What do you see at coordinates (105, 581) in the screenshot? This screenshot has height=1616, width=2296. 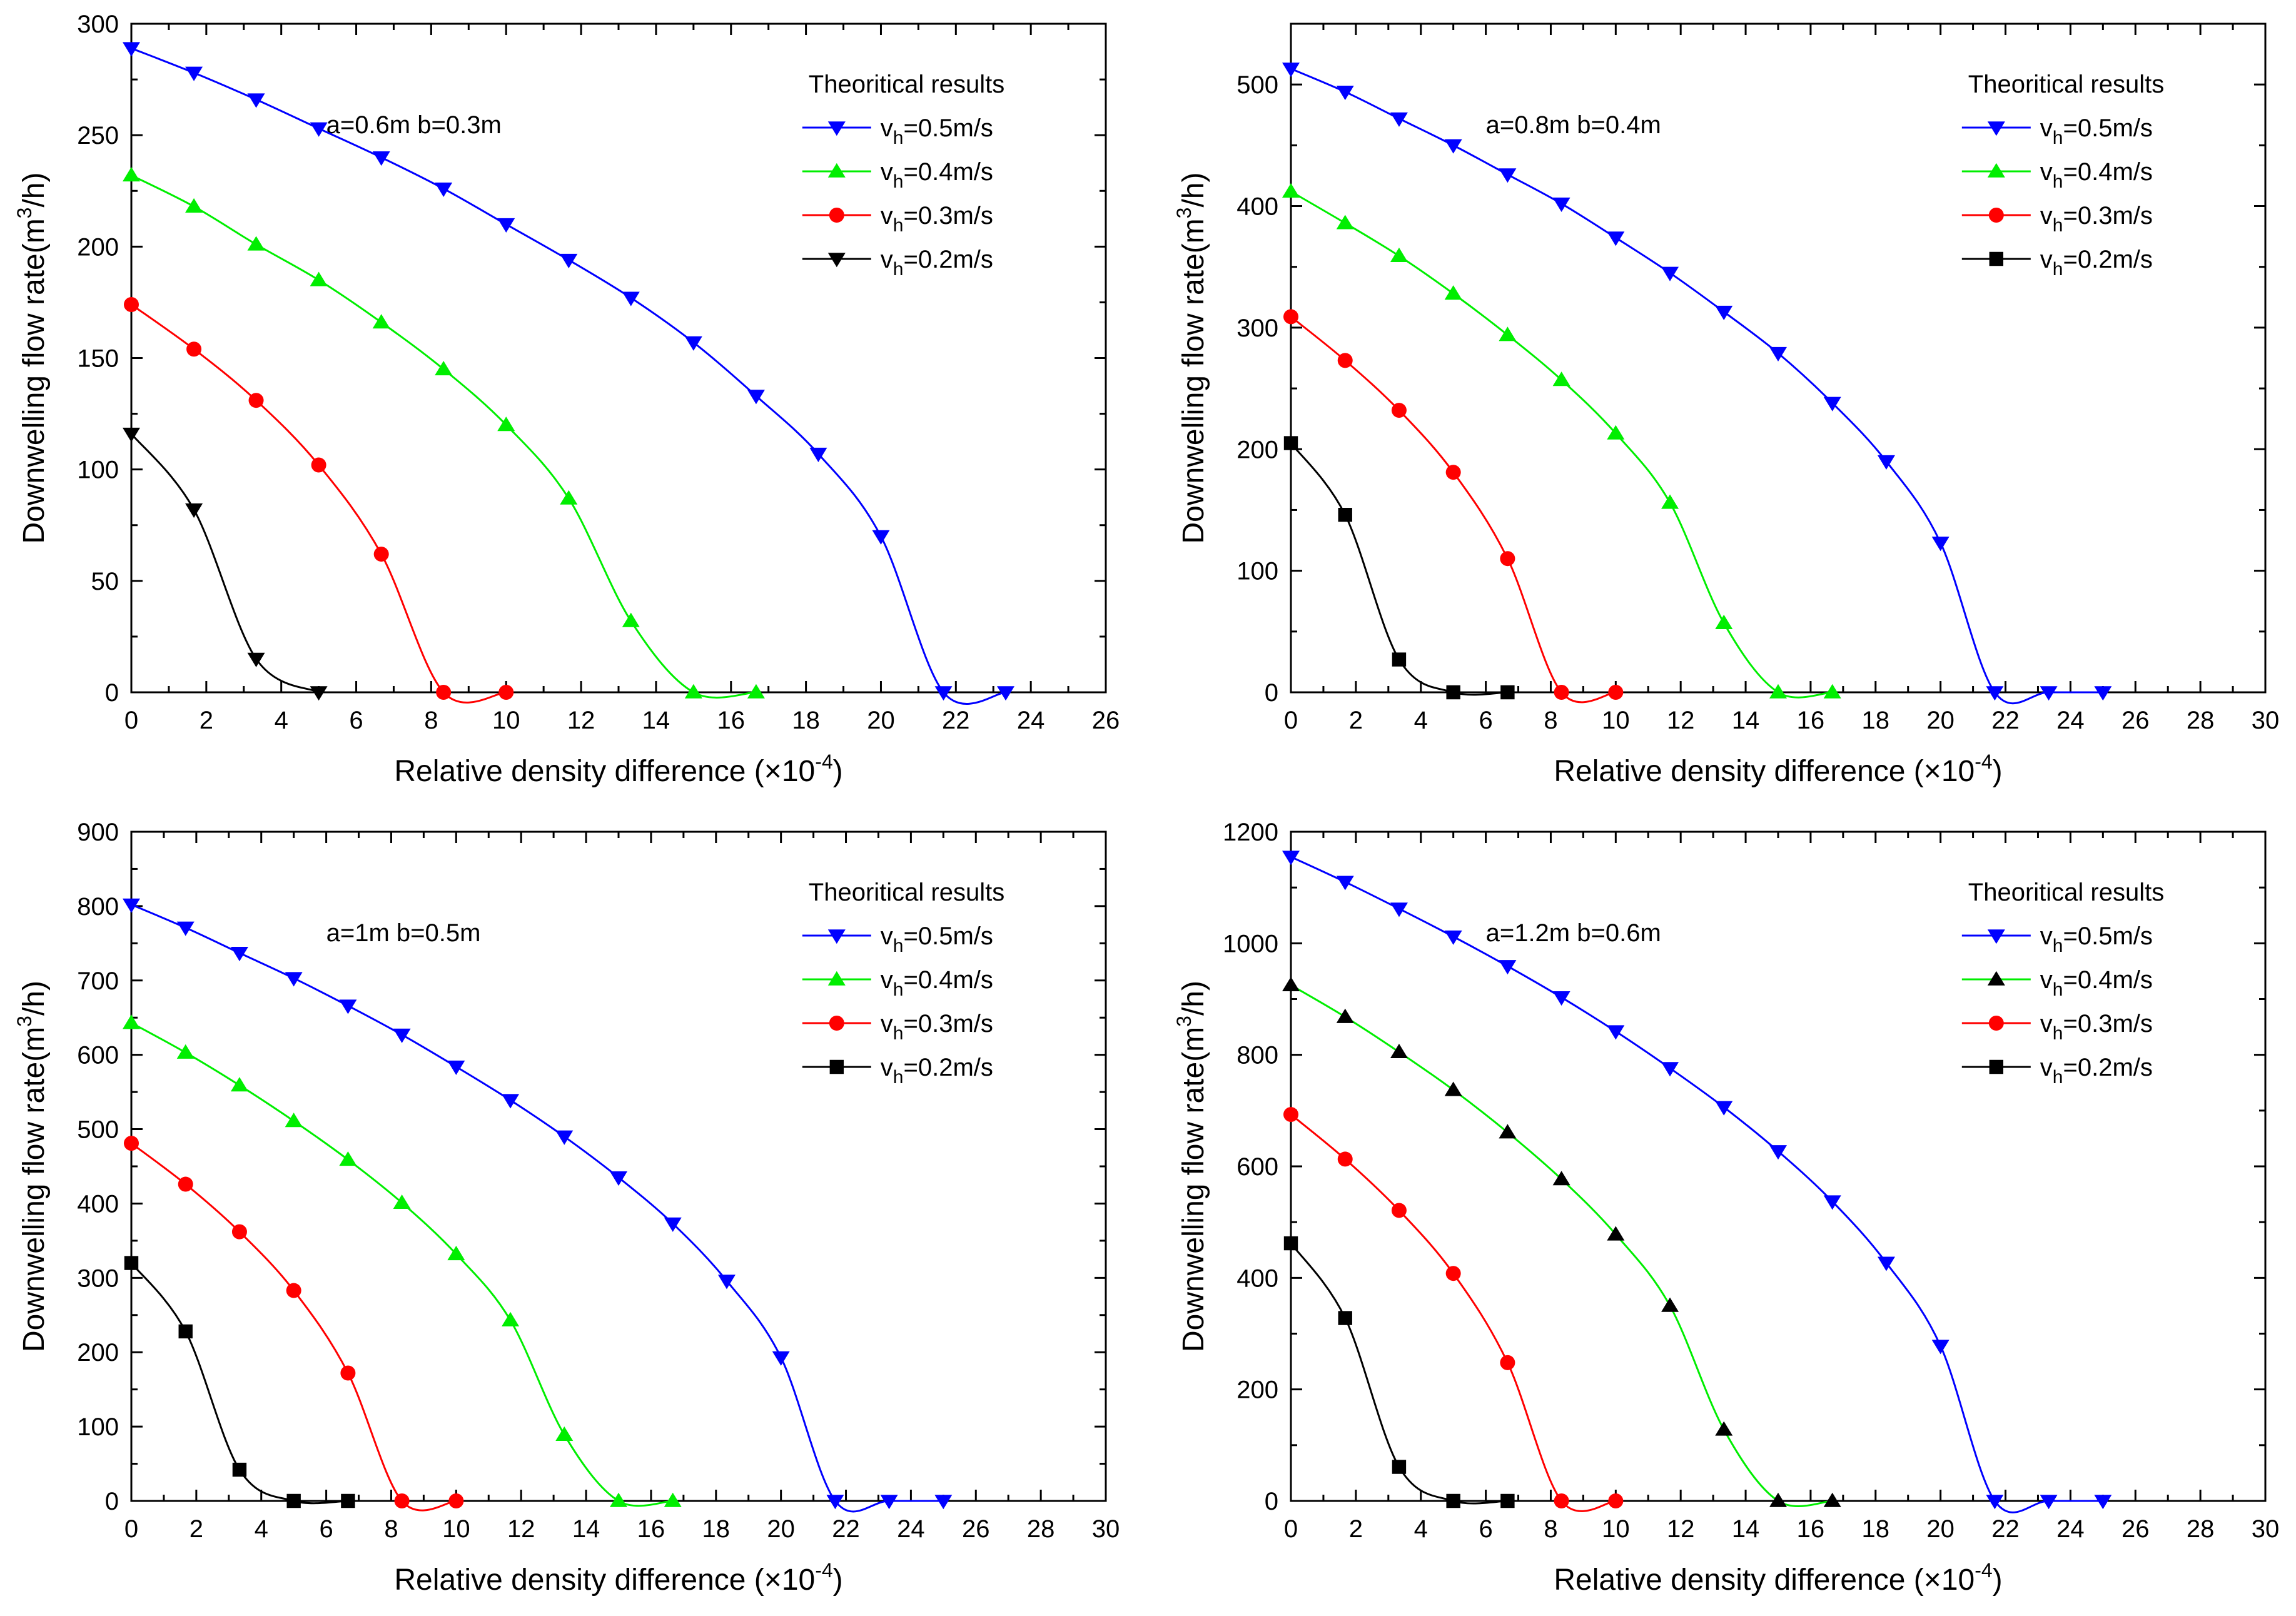 I see `y-tick-label: 50` at bounding box center [105, 581].